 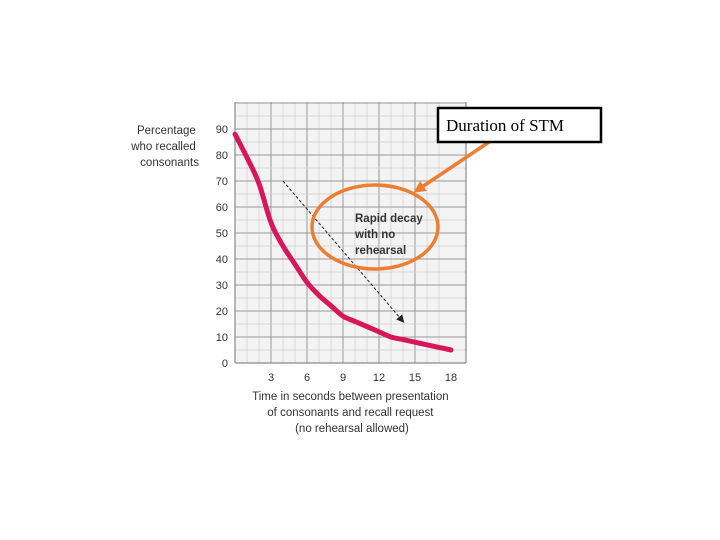 I want to click on y-axis-label-line-3: consonants, so click(x=169, y=163).